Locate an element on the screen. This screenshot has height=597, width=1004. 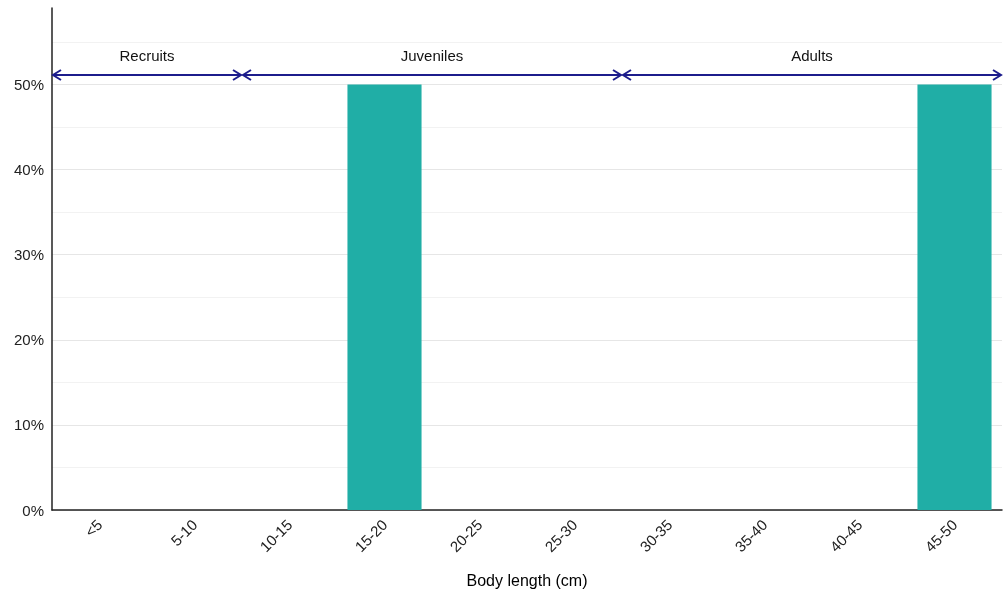
annotation: Juveniles is located at coordinates (432, 55).